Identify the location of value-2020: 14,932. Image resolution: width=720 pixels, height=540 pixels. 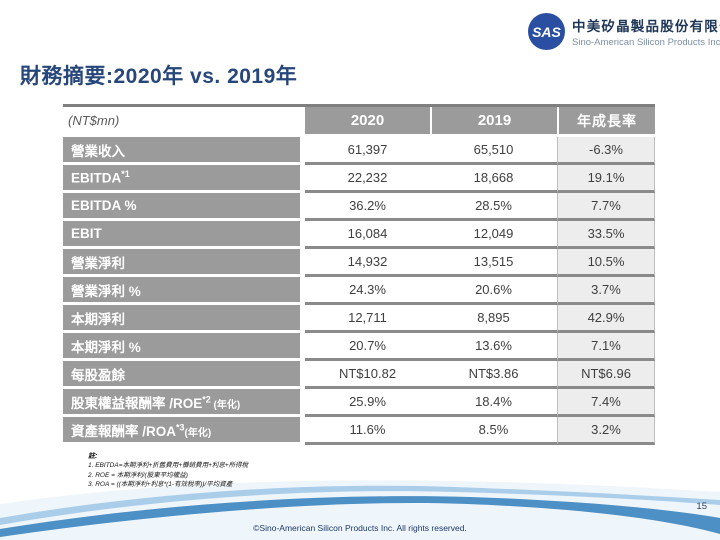
(367, 263).